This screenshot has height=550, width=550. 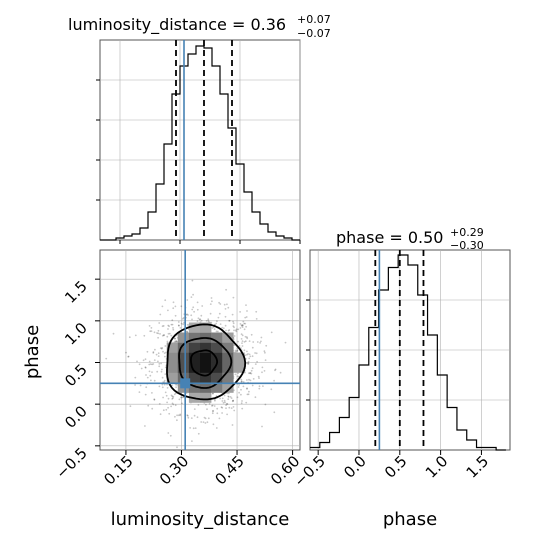 I want to click on panel-title-text: phase = 0.50, so click(x=389, y=237).